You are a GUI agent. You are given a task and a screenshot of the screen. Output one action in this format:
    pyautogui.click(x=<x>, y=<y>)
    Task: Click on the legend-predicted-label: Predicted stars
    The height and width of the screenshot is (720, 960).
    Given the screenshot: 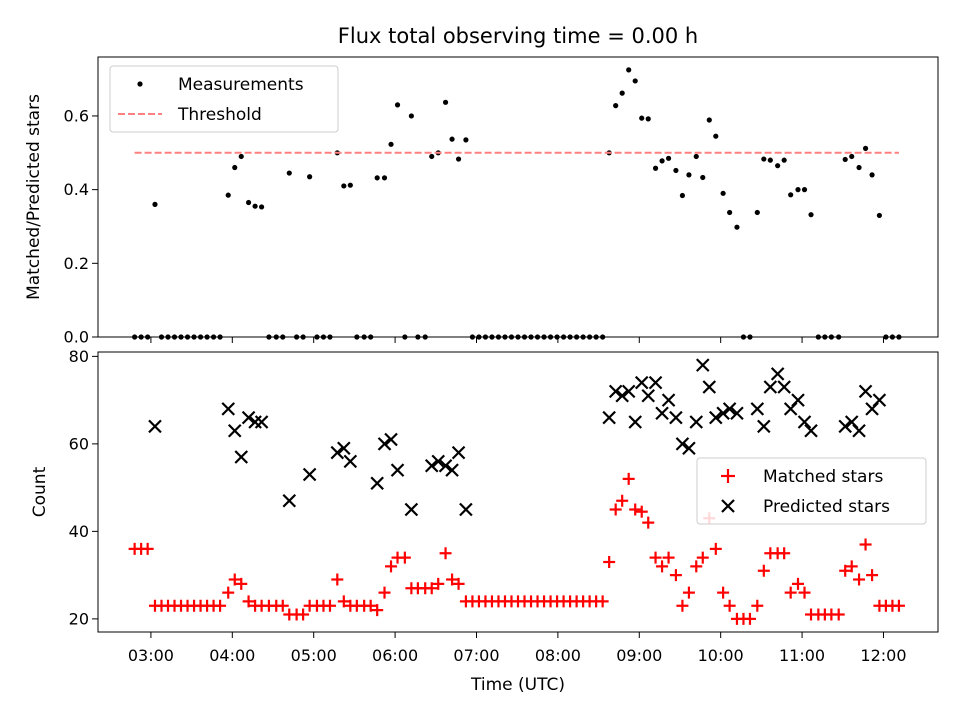 What is the action you would take?
    pyautogui.click(x=826, y=507)
    